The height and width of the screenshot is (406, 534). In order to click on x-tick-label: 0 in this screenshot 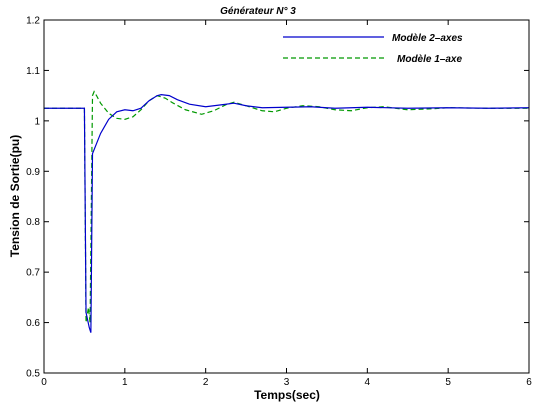, I will do `click(44, 382)`.